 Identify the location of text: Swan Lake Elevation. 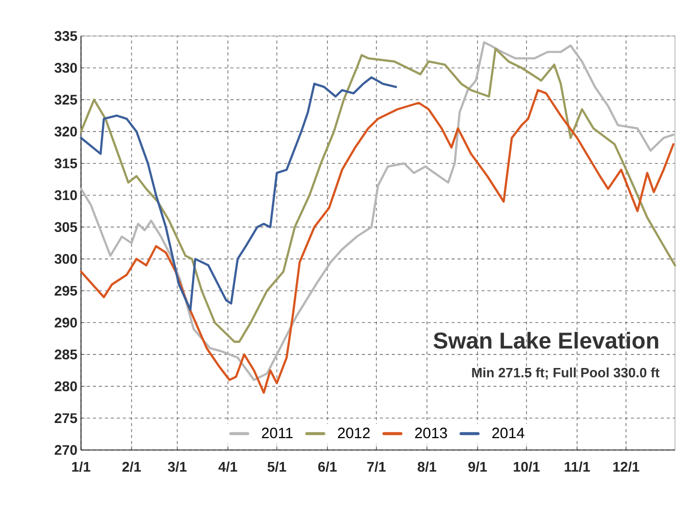
(546, 340).